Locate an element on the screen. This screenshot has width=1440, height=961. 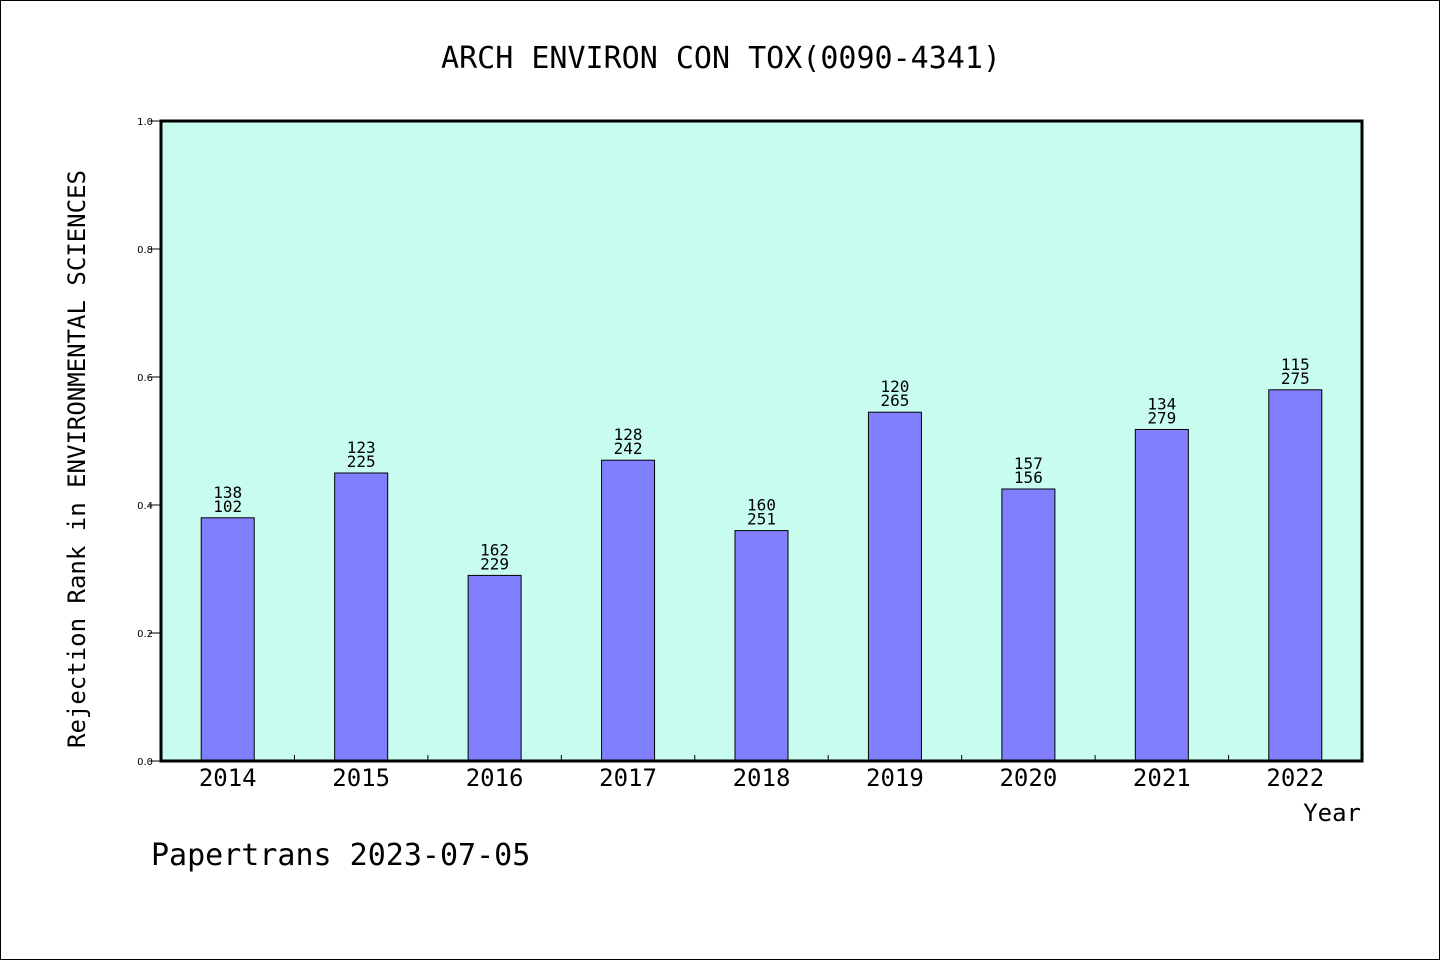
bar-label-top-2016: 162 is located at coordinates (494, 549).